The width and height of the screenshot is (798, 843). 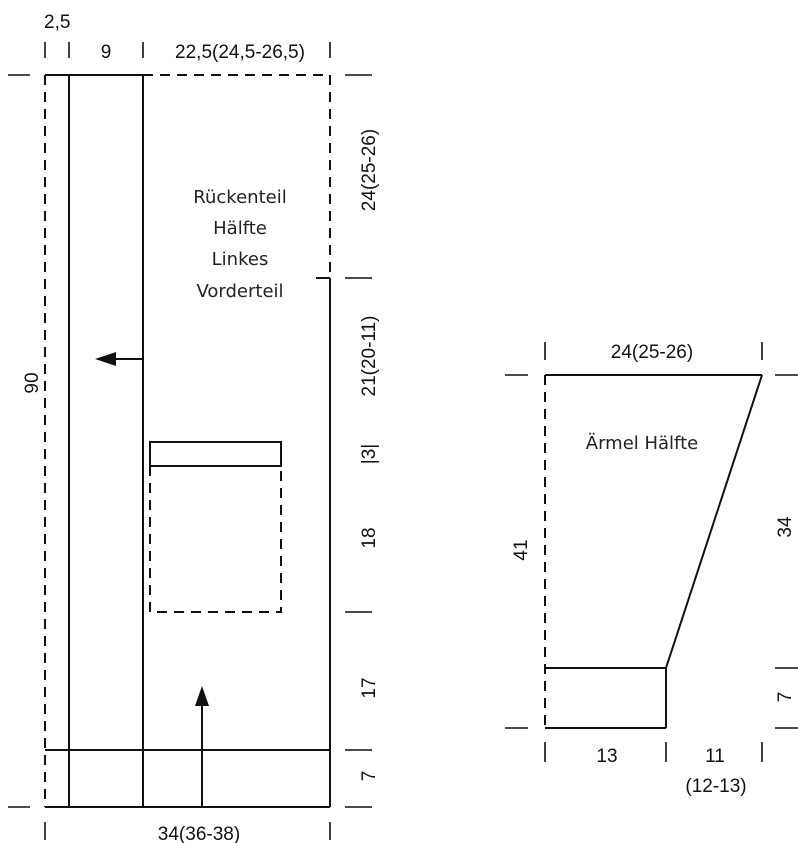 I want to click on body-label-line-4: Vorderteil, so click(x=239, y=291).